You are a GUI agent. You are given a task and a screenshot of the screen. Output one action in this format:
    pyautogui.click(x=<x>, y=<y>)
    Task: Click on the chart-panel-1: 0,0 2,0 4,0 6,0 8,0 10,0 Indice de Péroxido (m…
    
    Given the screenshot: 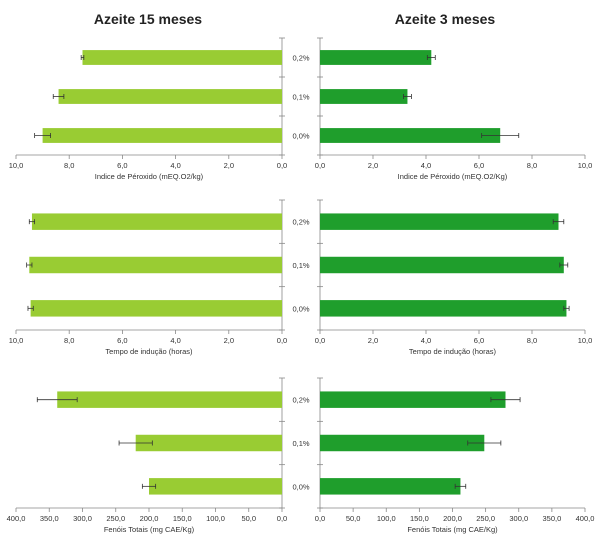 What is the action you would take?
    pyautogui.click(x=442, y=109)
    